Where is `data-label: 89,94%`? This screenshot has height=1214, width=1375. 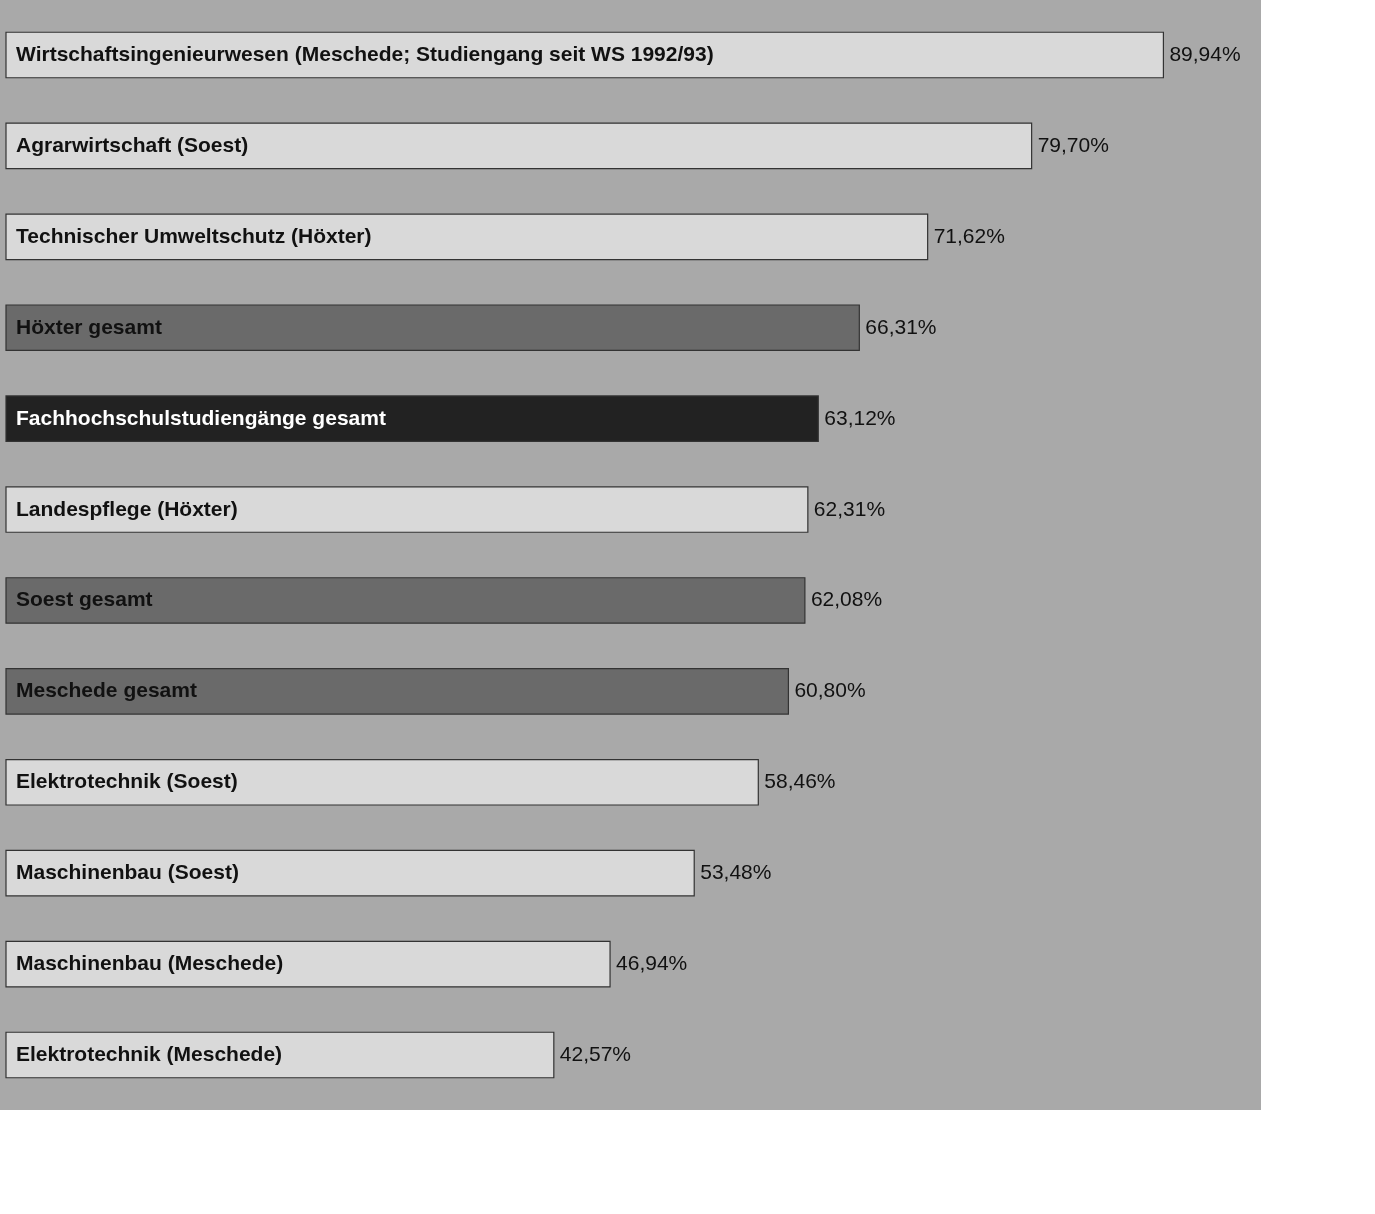 data-label: 89,94% is located at coordinates (1205, 53).